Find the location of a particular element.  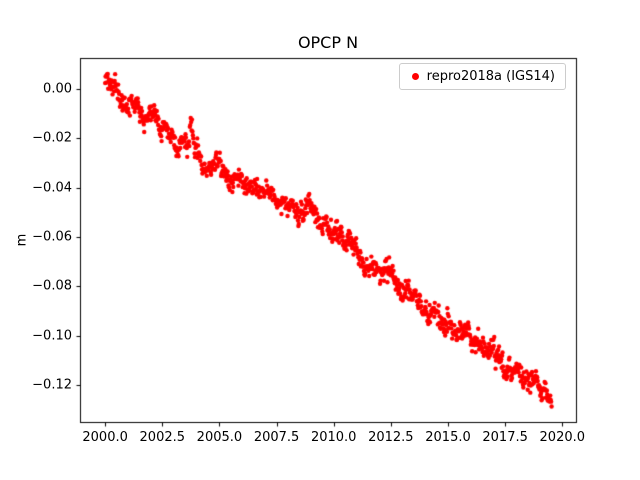

y-tick-label: −0.08 is located at coordinates (52, 286).